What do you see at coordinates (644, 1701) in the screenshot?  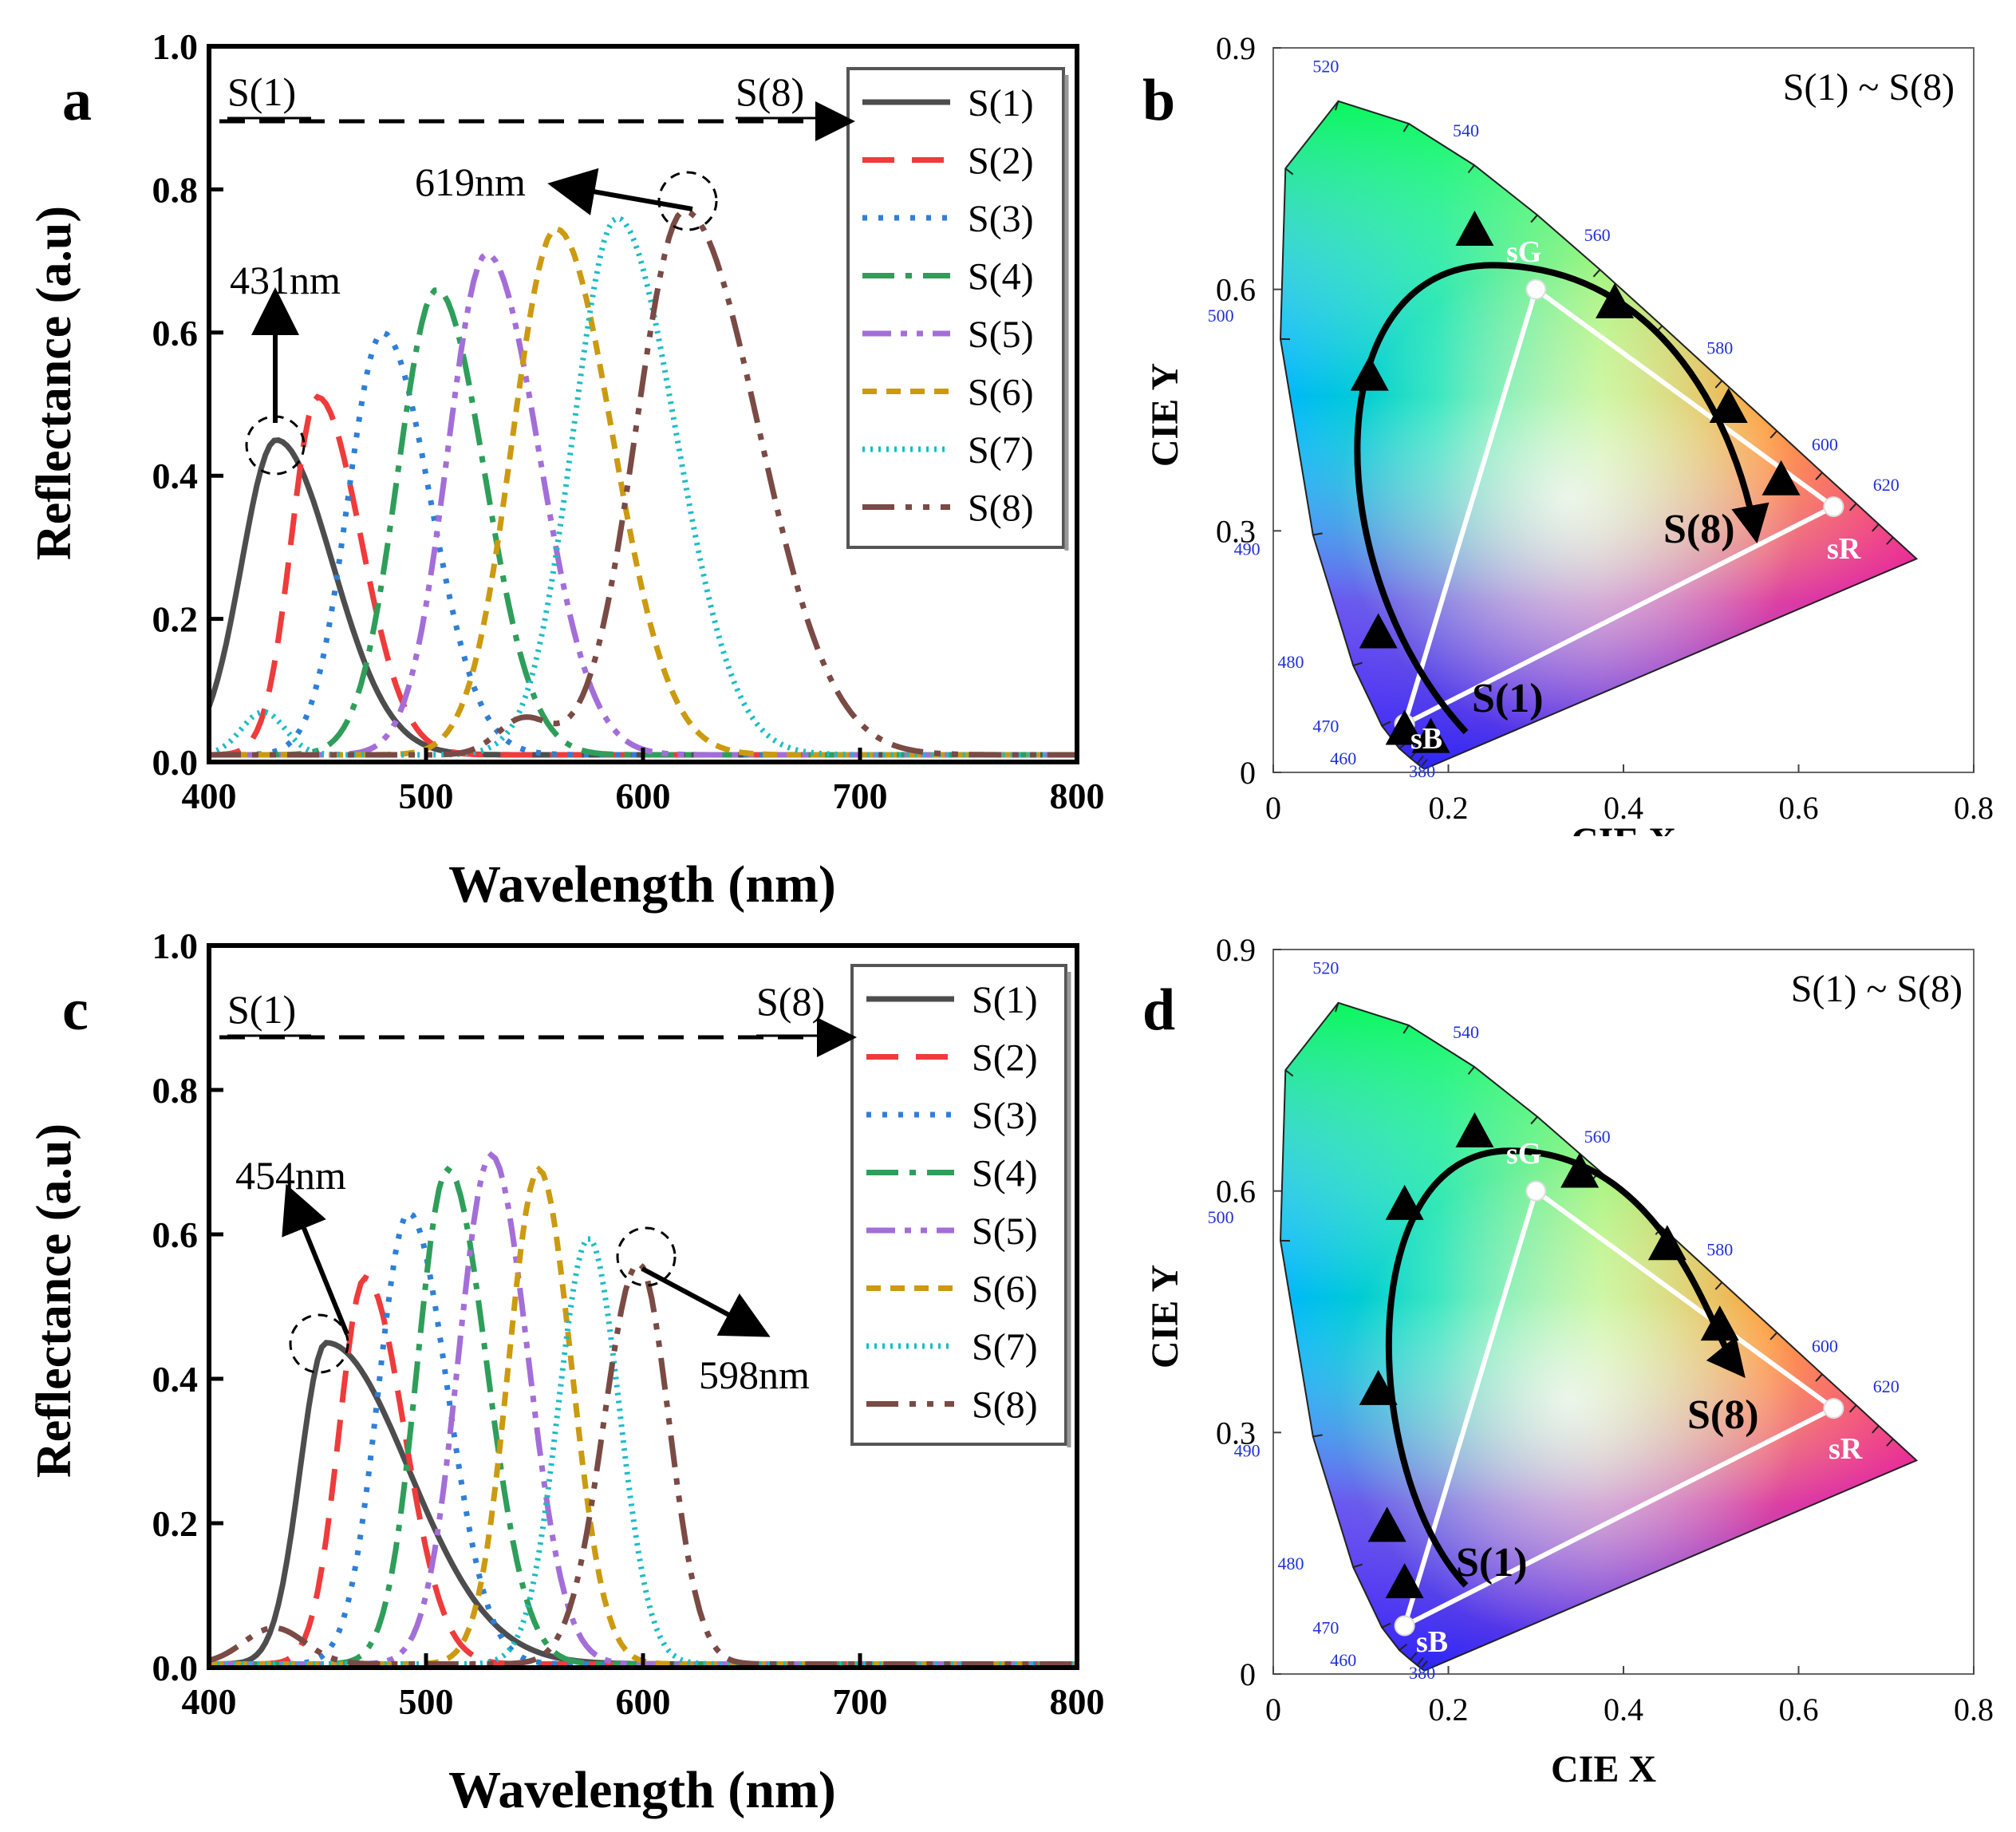 I see `x-tick-label: 600` at bounding box center [644, 1701].